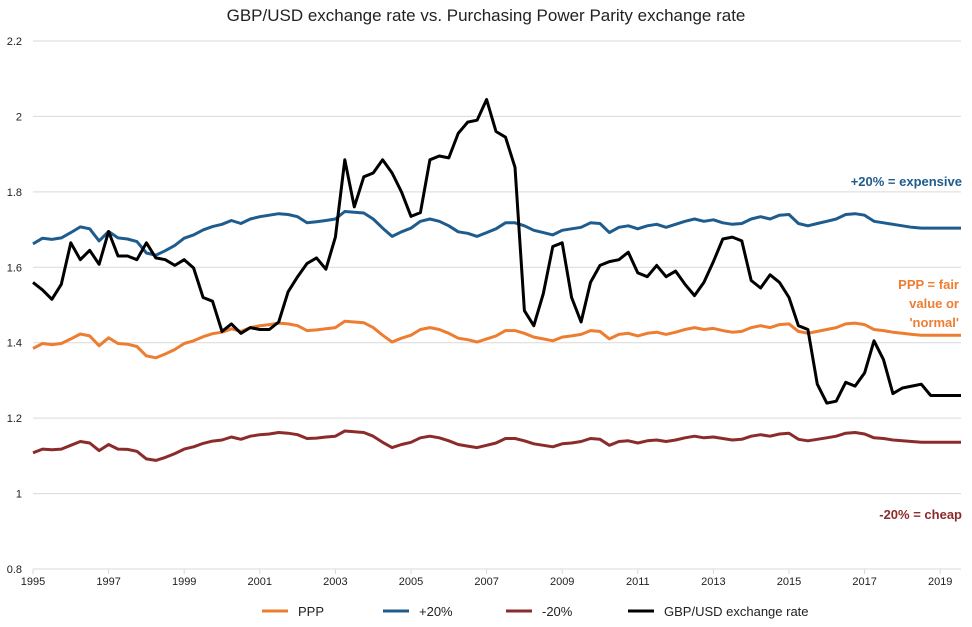 This screenshot has width=972, height=627. What do you see at coordinates (14, 306) in the screenshot?
I see `y-axis: 0.8 1 1.2 1.4 1.6 1.8 2 2.2` at bounding box center [14, 306].